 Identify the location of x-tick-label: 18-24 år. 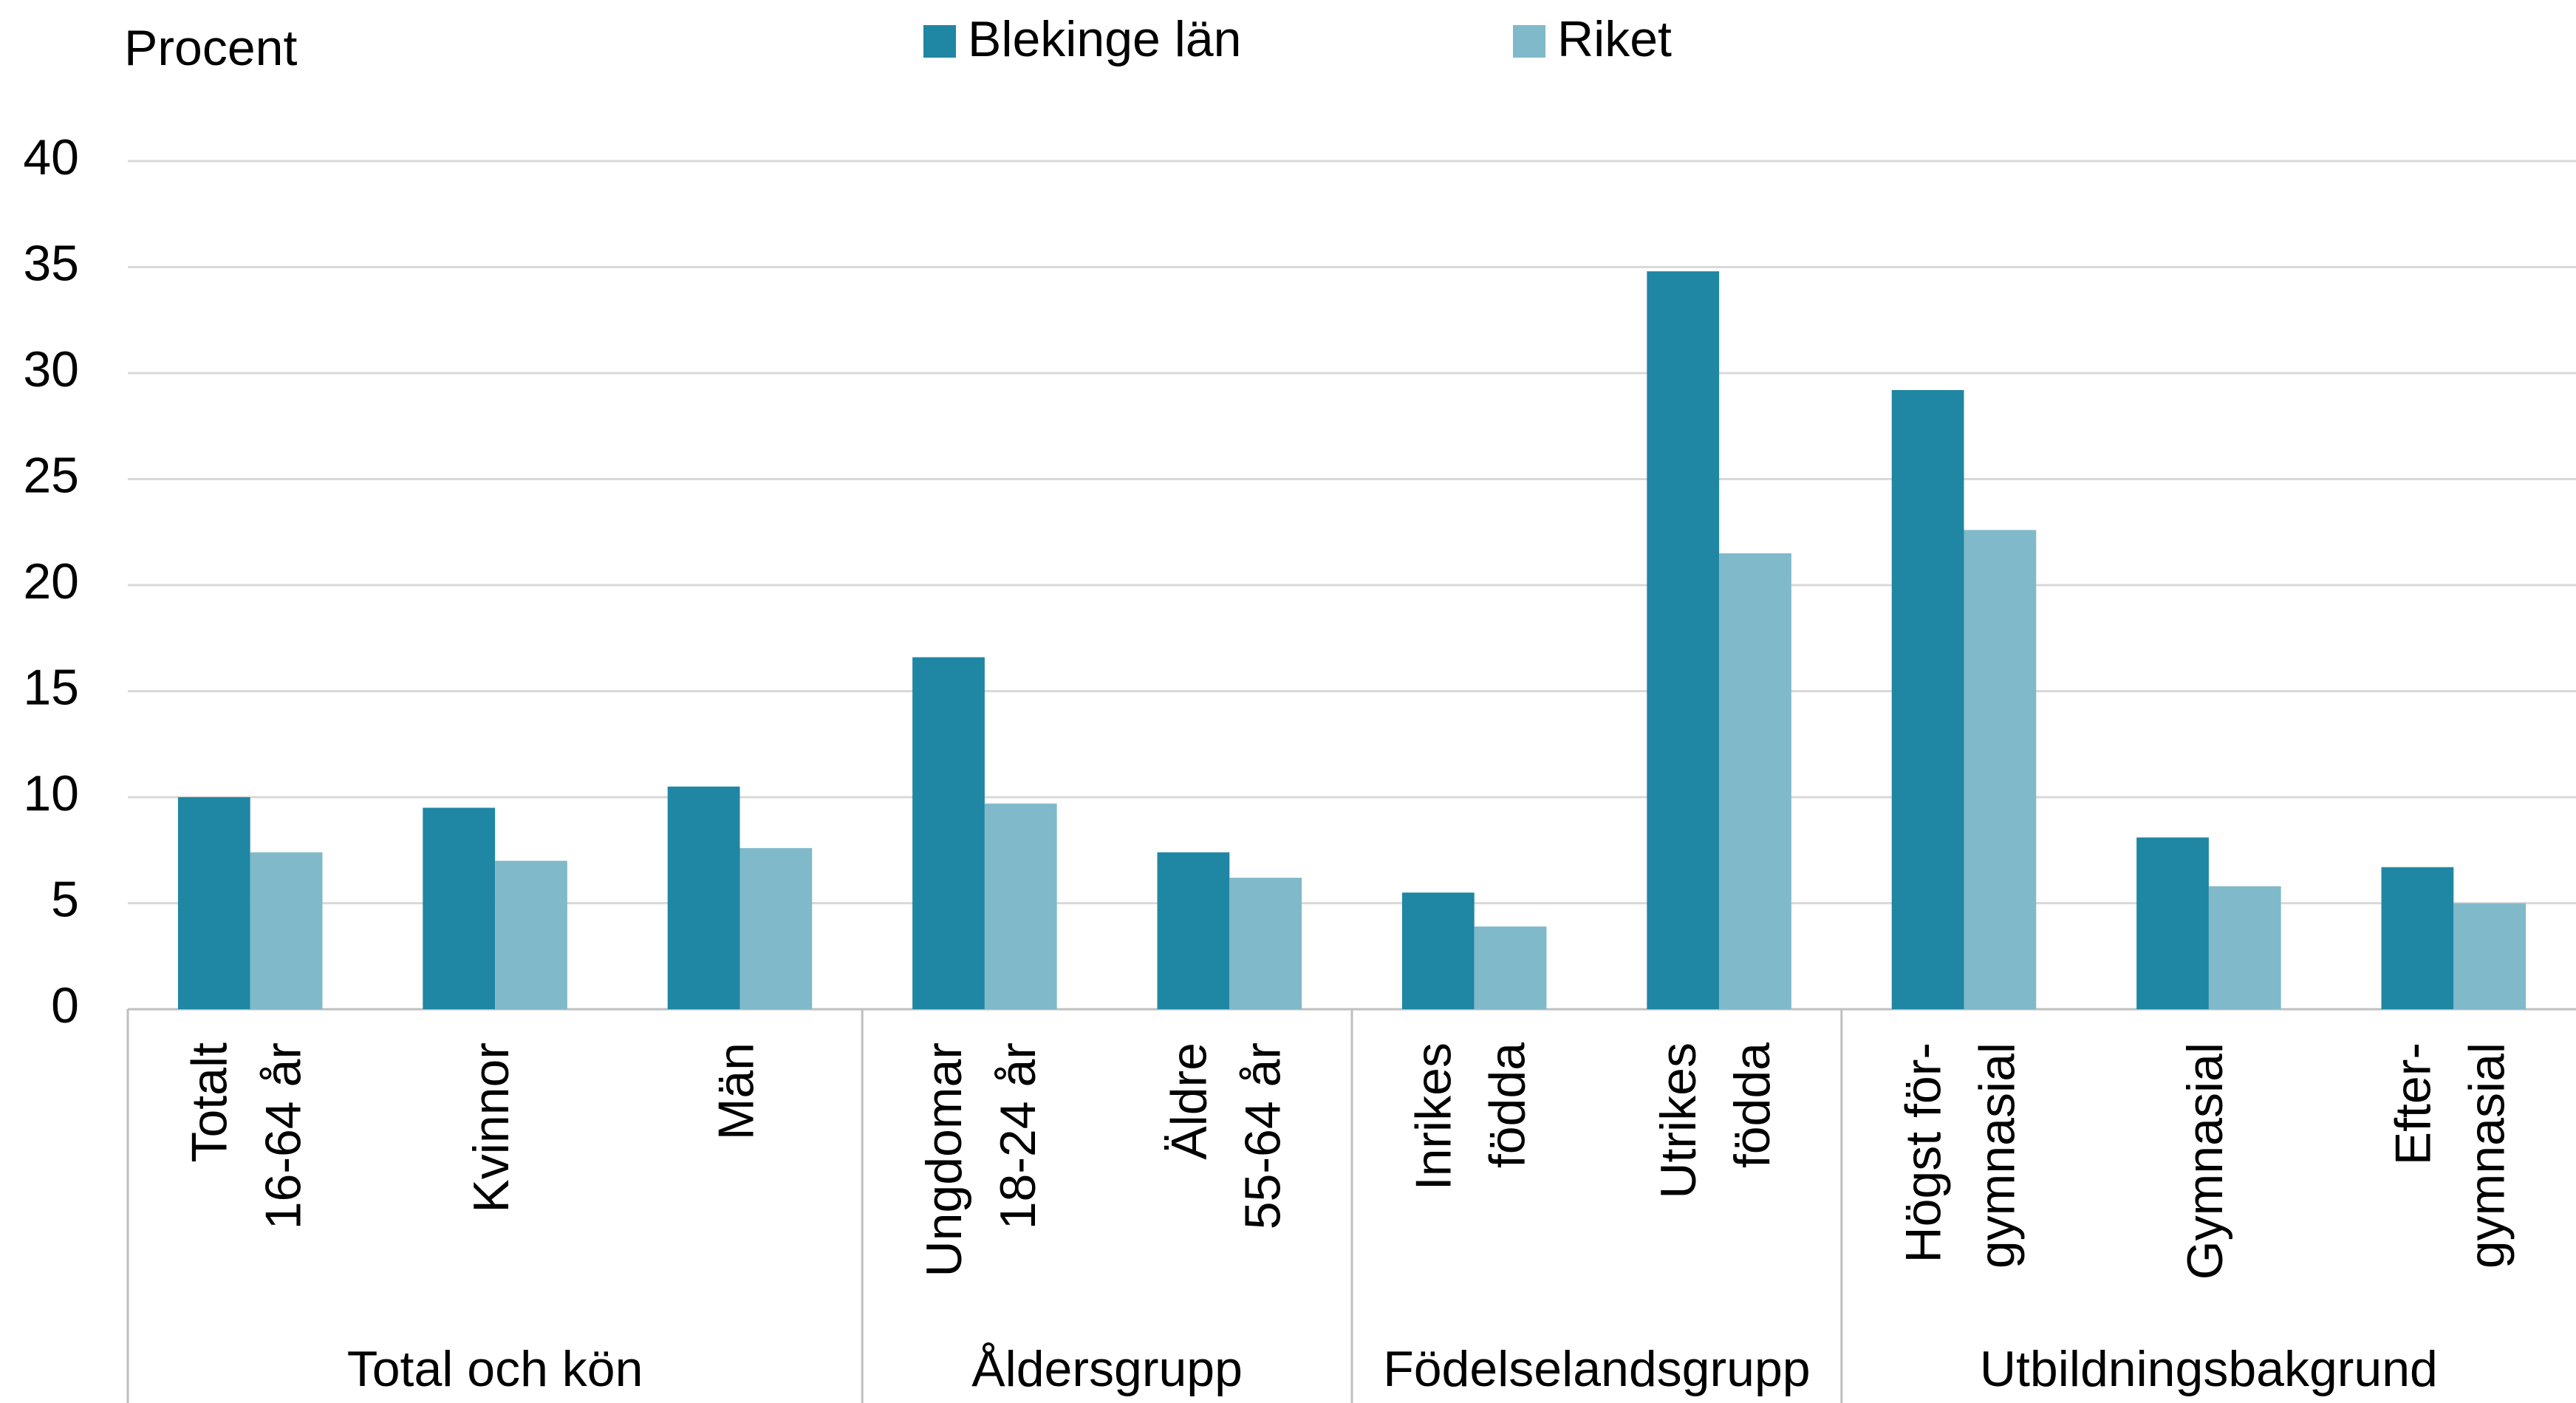
(1018, 1135).